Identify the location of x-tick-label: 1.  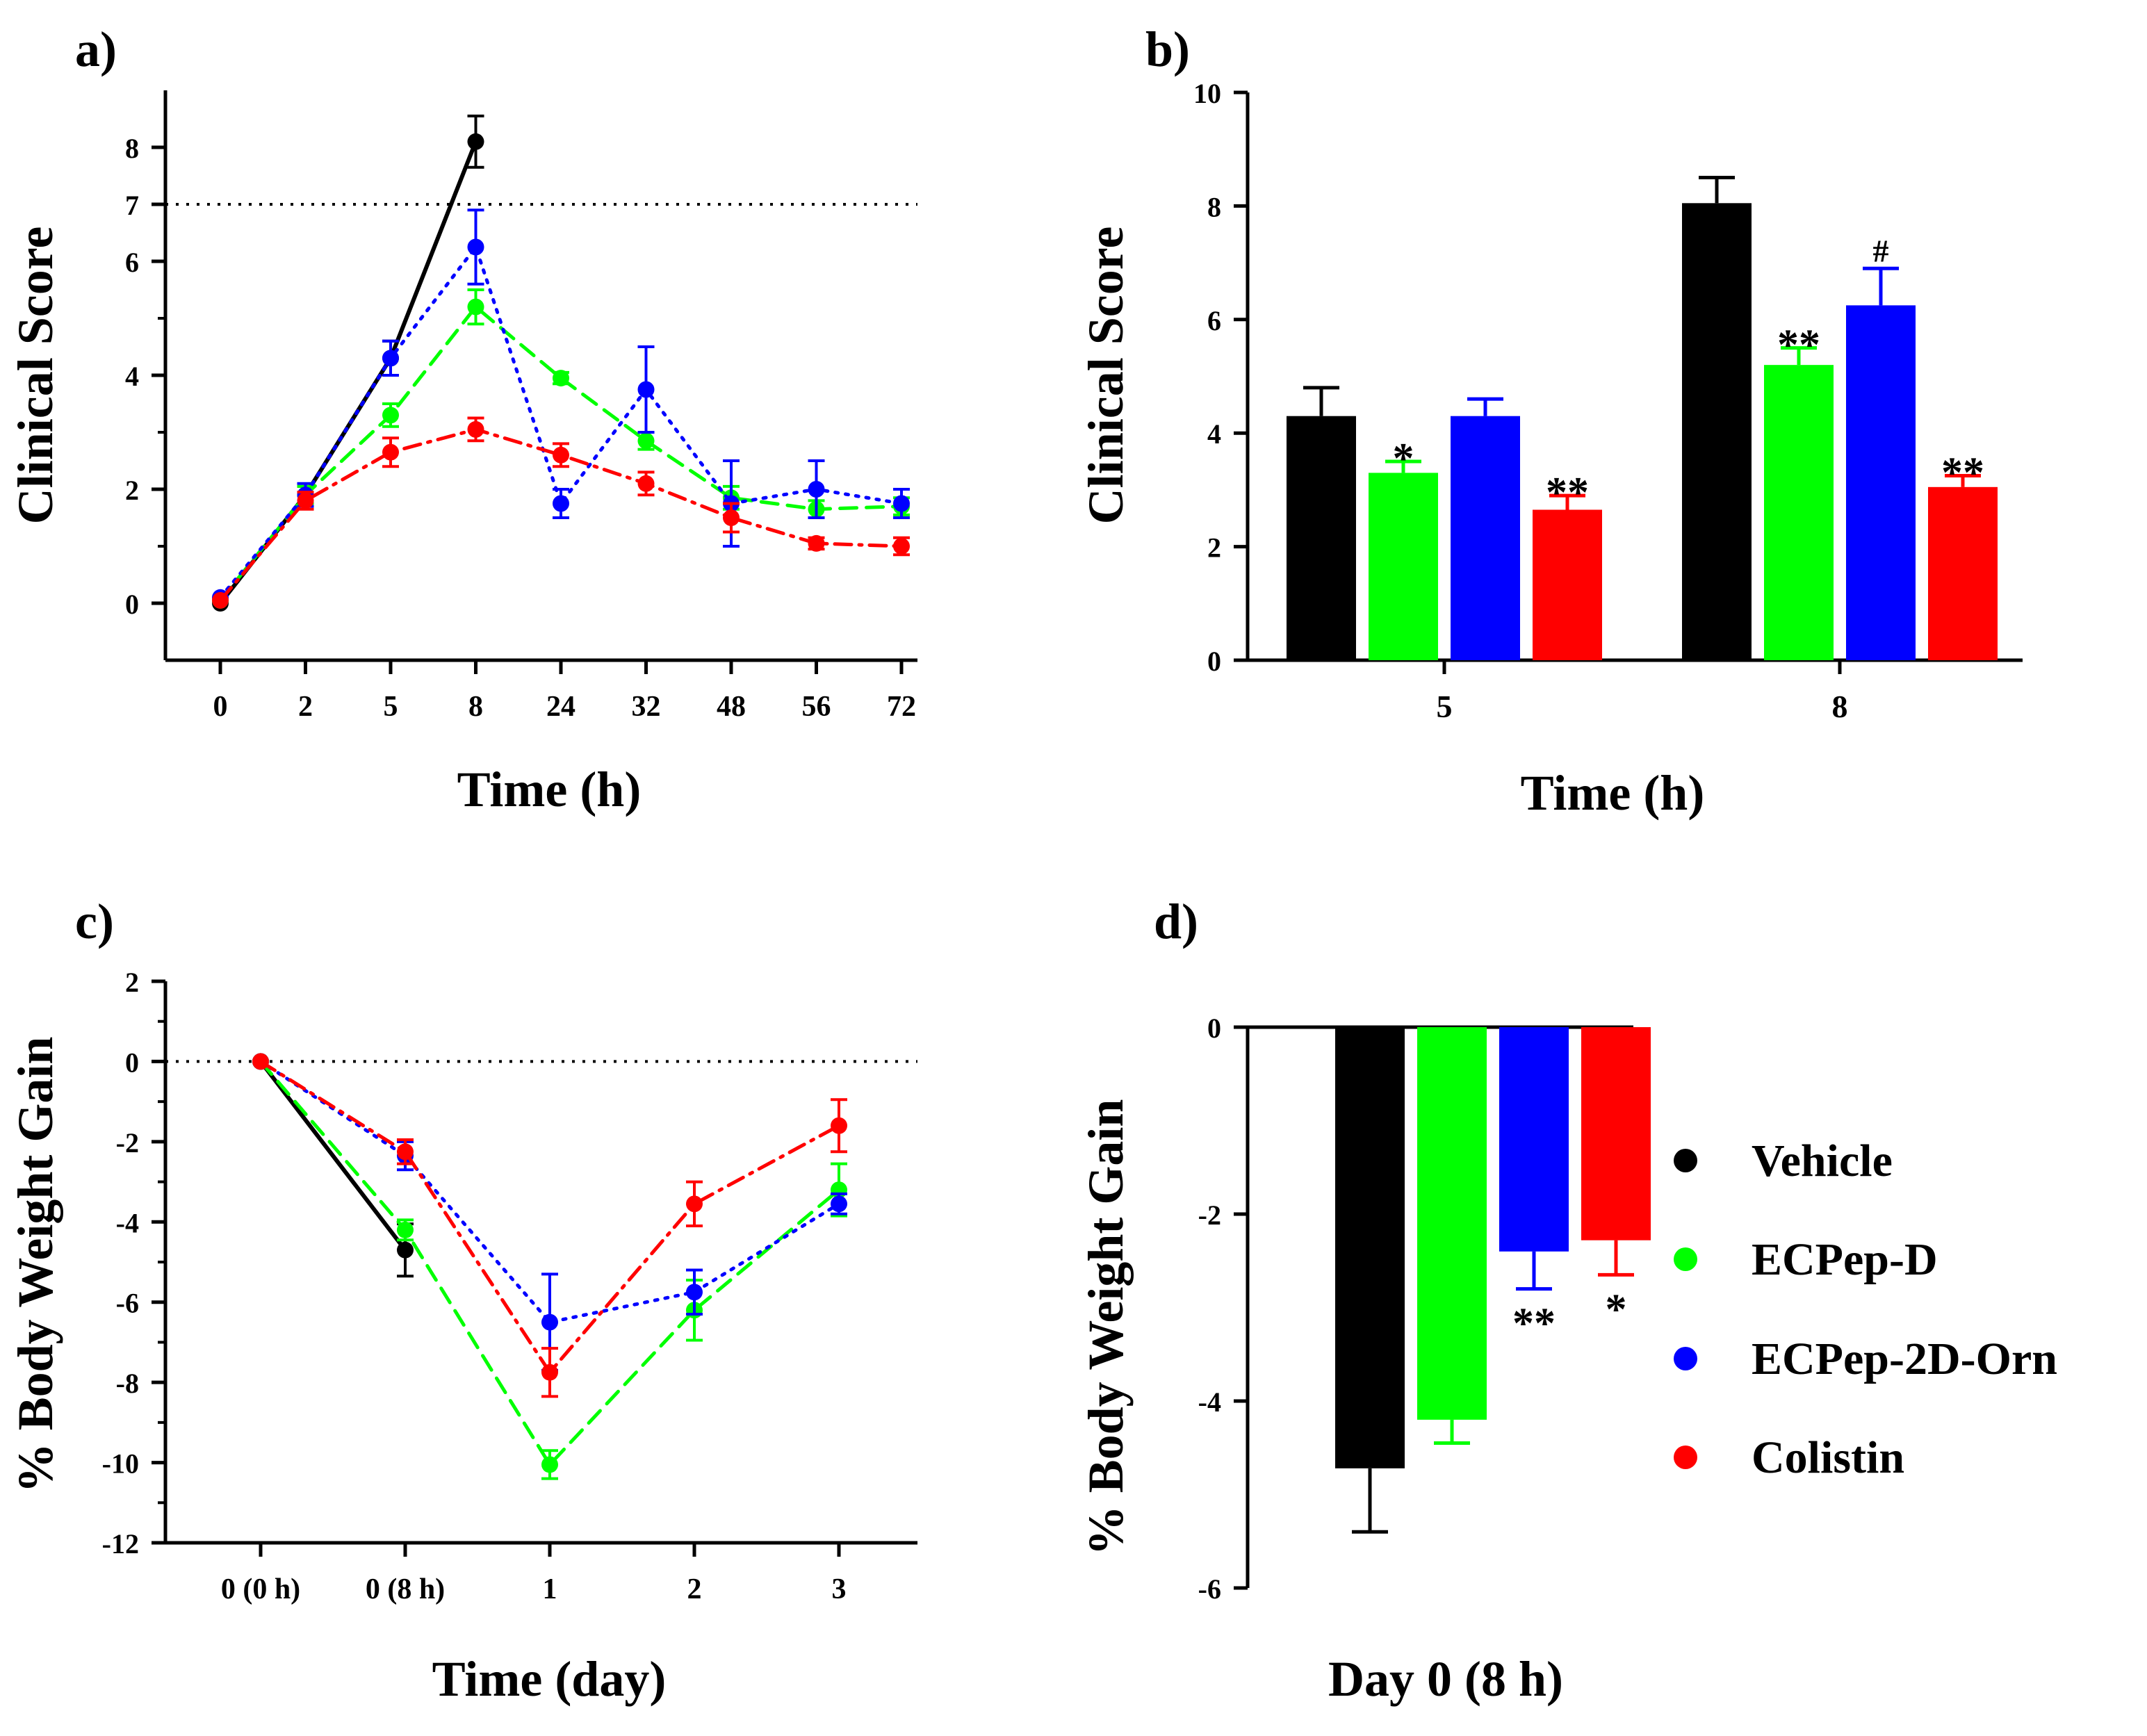
(550, 1589).